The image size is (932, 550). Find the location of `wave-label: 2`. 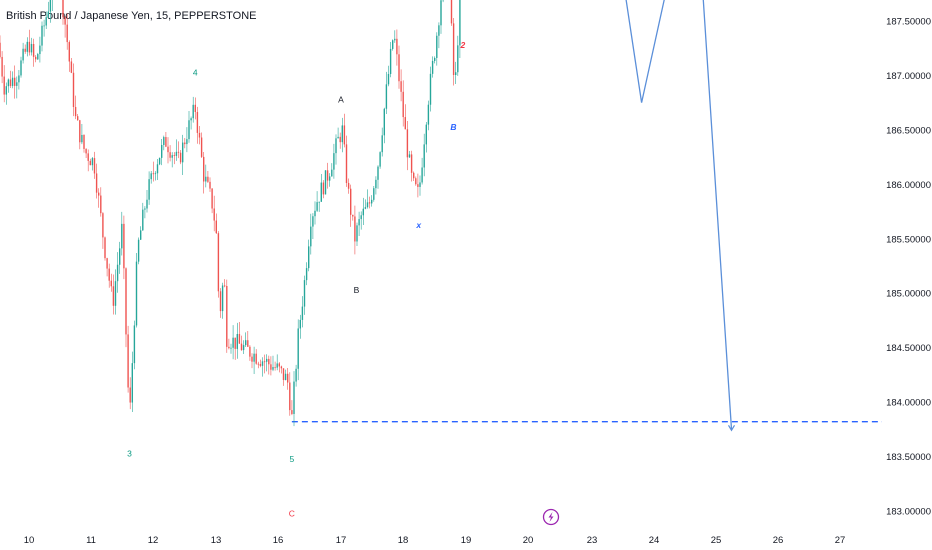

wave-label: 2 is located at coordinates (462, 45).